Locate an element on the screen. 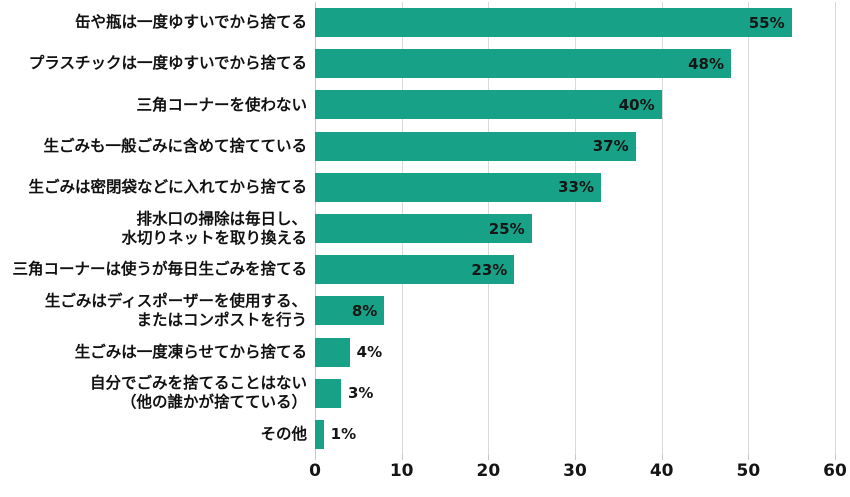  bar-track: 8% is located at coordinates (575, 310).